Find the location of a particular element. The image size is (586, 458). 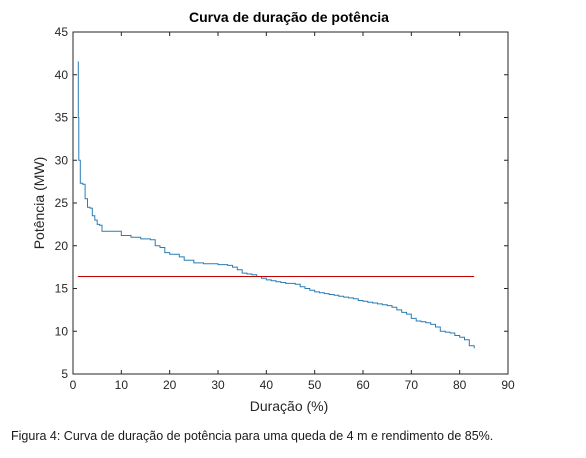

x-tick-label: 20 is located at coordinates (170, 385).